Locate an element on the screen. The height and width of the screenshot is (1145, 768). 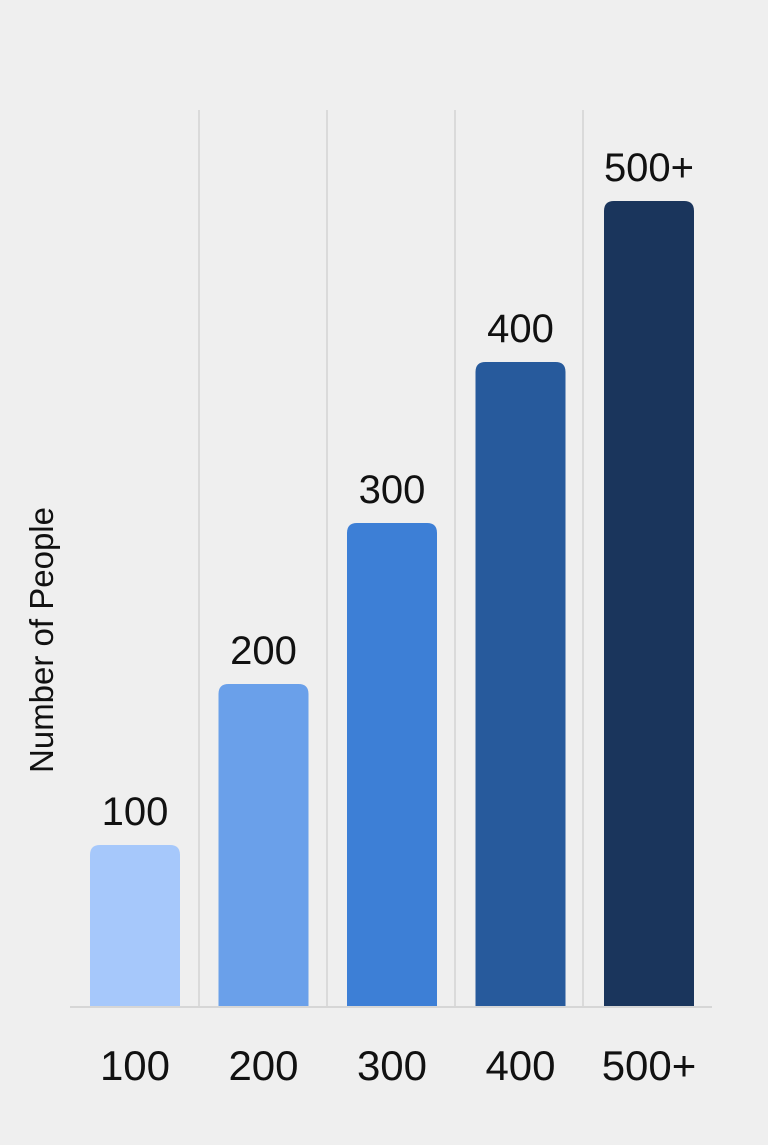
x-tick-label: 100 is located at coordinates (135, 1065).